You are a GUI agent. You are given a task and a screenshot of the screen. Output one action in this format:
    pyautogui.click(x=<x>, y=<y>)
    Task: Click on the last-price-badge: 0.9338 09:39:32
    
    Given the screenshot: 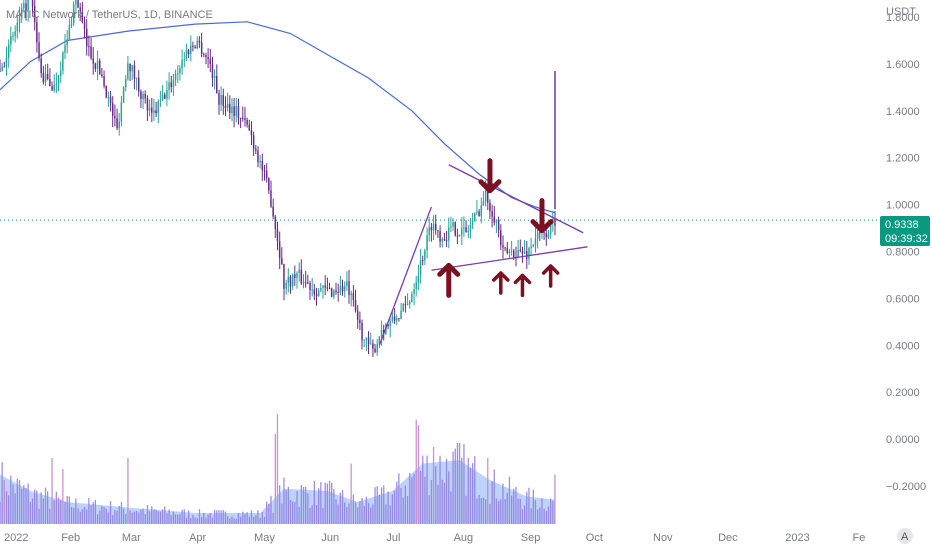 What is the action you would take?
    pyautogui.click(x=905, y=231)
    